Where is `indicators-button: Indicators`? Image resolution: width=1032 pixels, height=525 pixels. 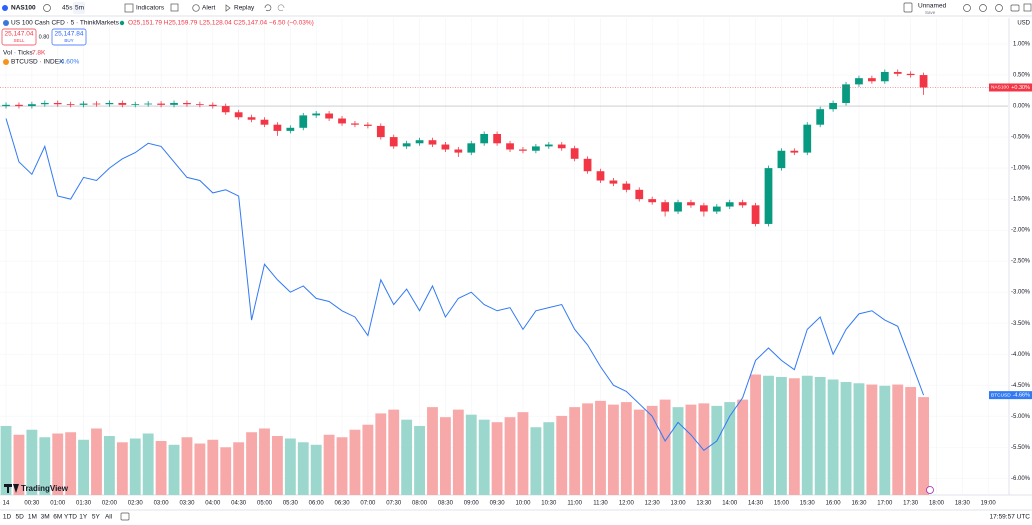
indicators-button: Indicators is located at coordinates (150, 8).